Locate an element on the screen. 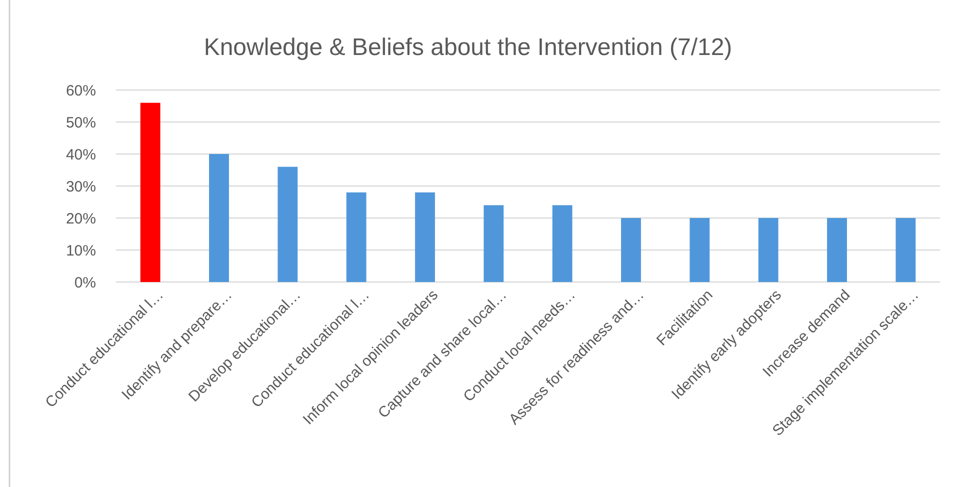  chart-title: Knowledge & Beliefs about the Intervention (7/12) is located at coordinates (468, 47).